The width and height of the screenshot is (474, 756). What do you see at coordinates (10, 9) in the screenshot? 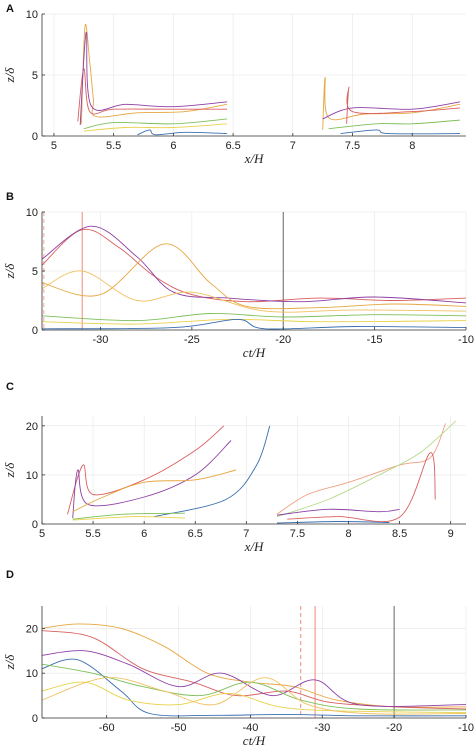
I see `panel-letter: A` at bounding box center [10, 9].